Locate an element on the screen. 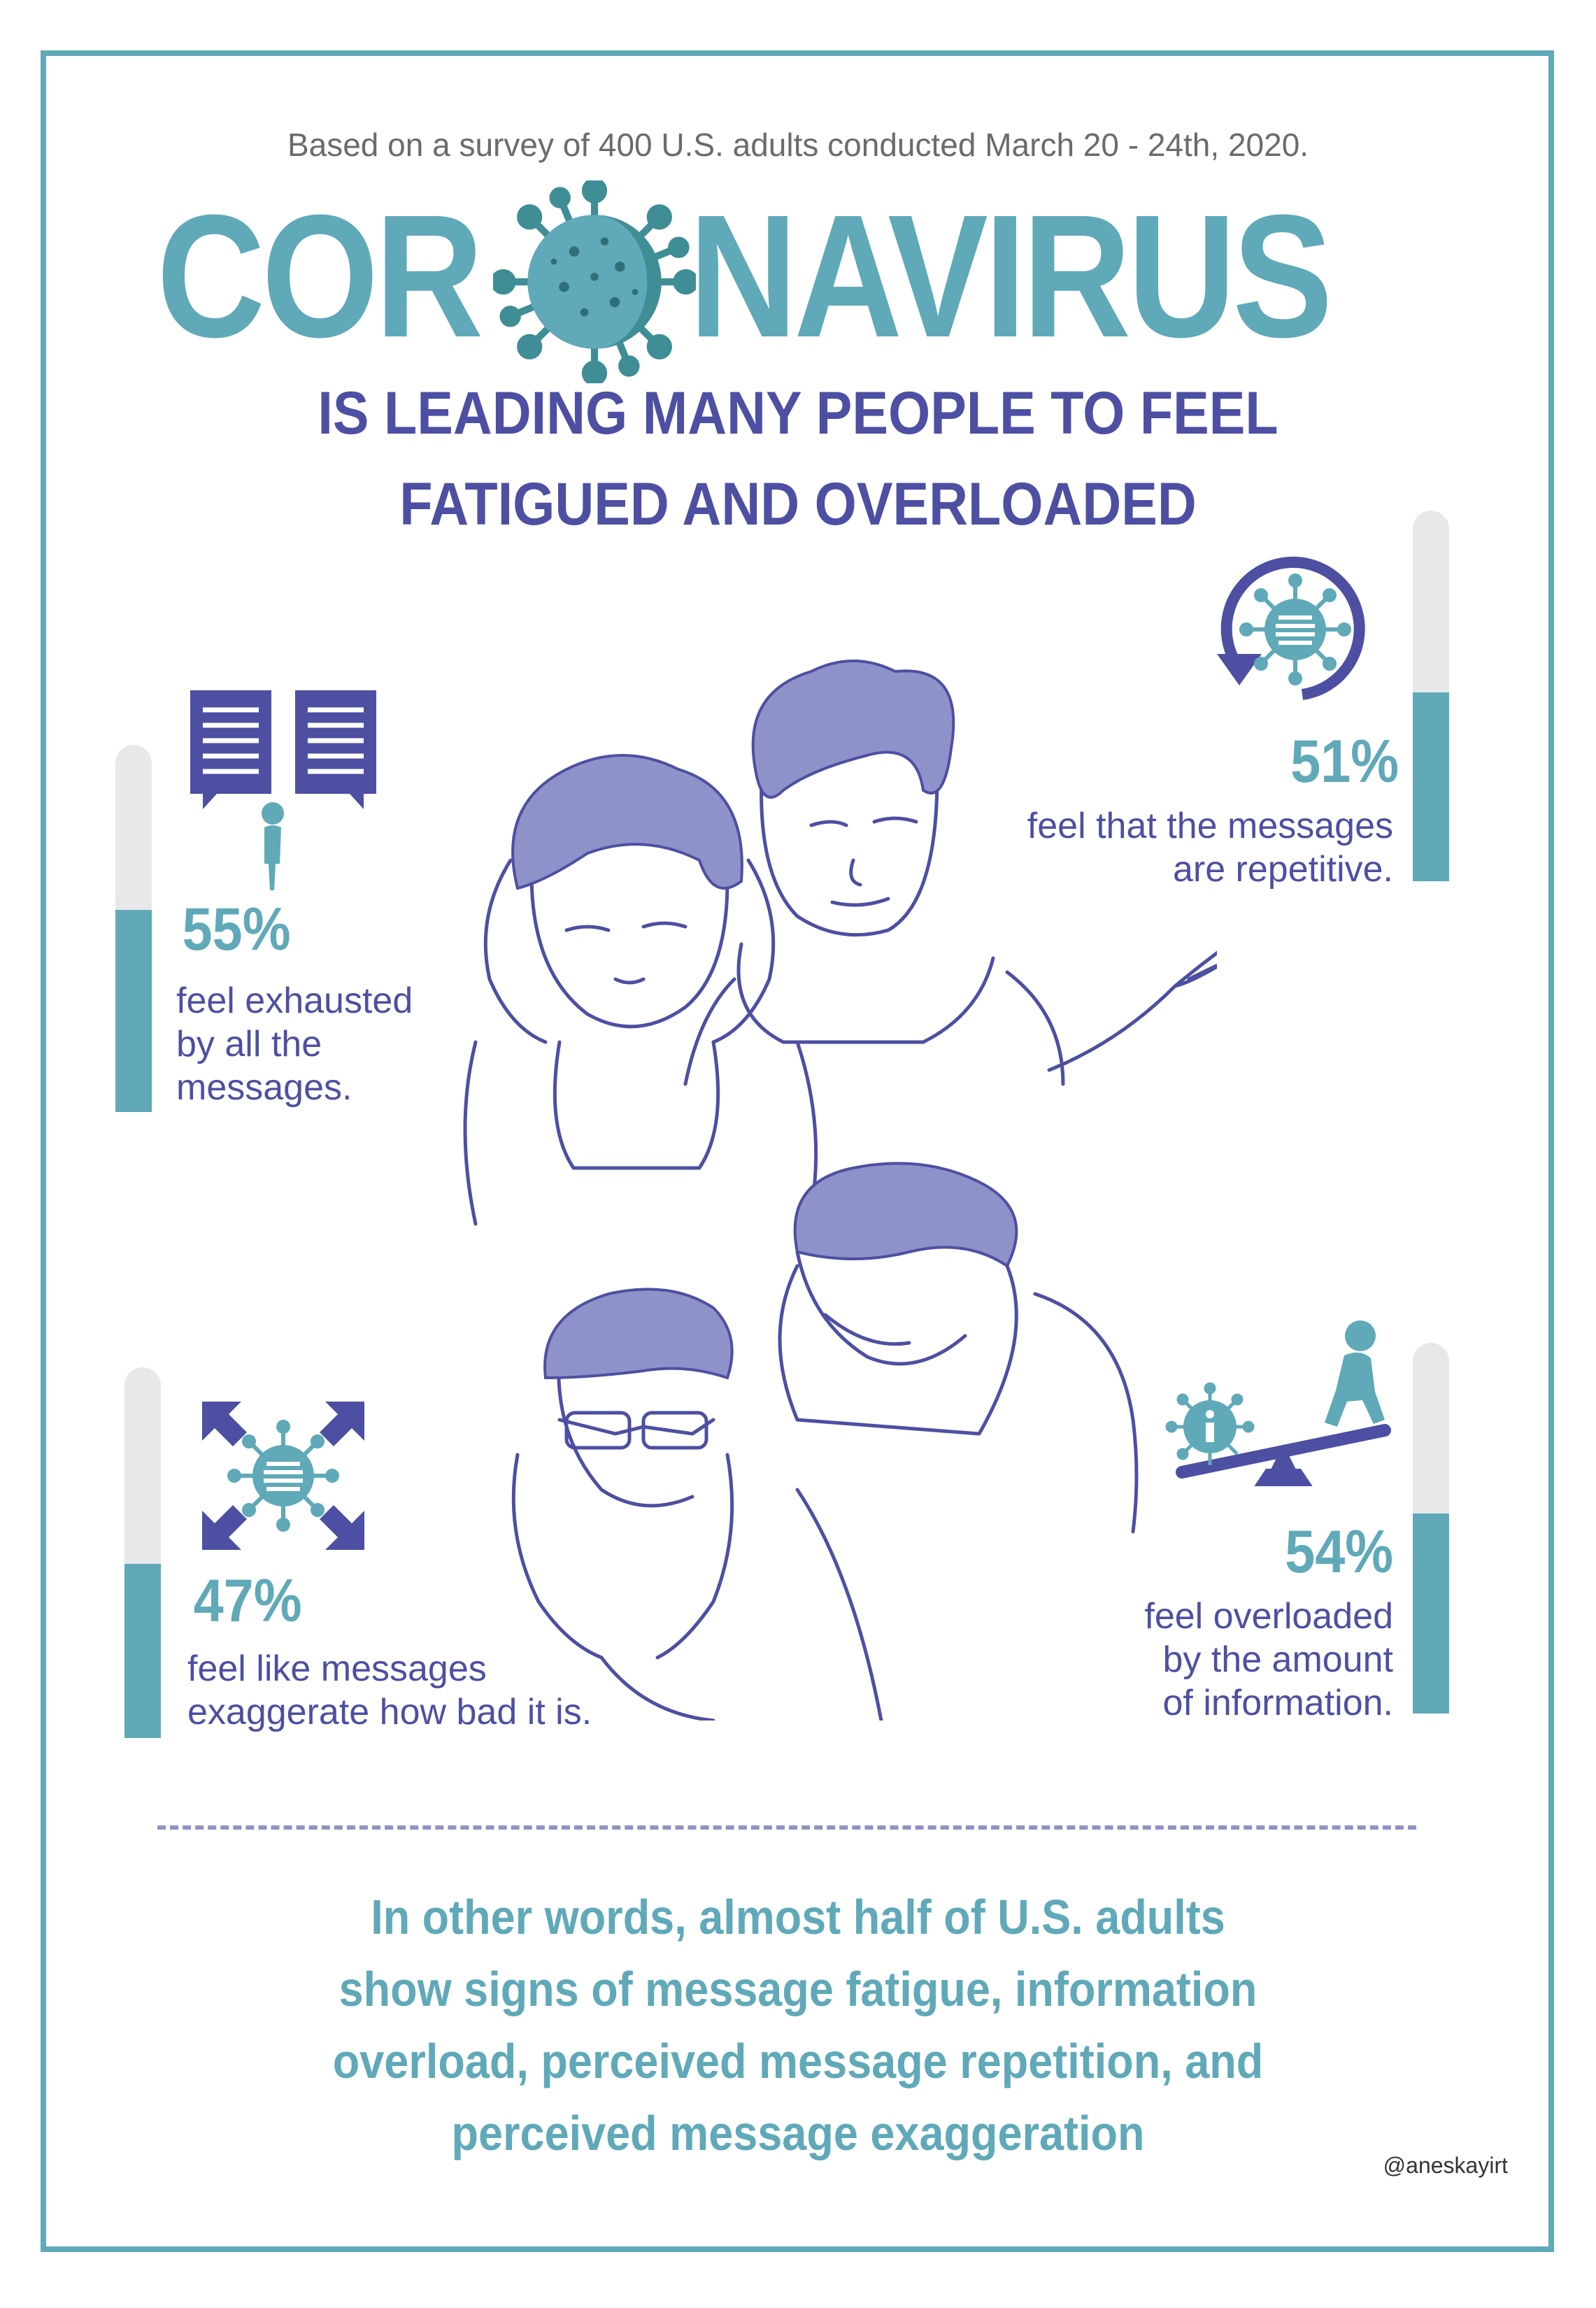 This screenshot has width=1596, height=2308. overloaded-line-1: feel overloaded is located at coordinates (1268, 1616).